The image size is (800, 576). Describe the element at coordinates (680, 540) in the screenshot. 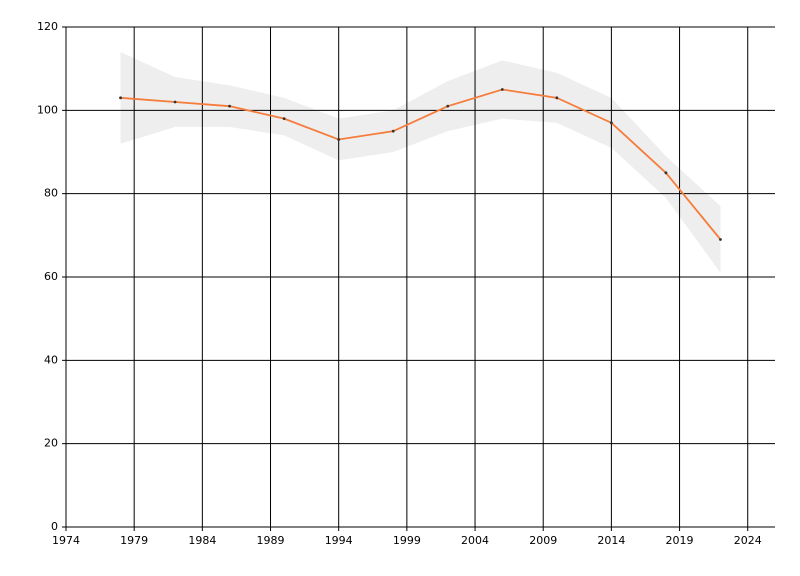

I see `x-tick-label: 2019` at that location.